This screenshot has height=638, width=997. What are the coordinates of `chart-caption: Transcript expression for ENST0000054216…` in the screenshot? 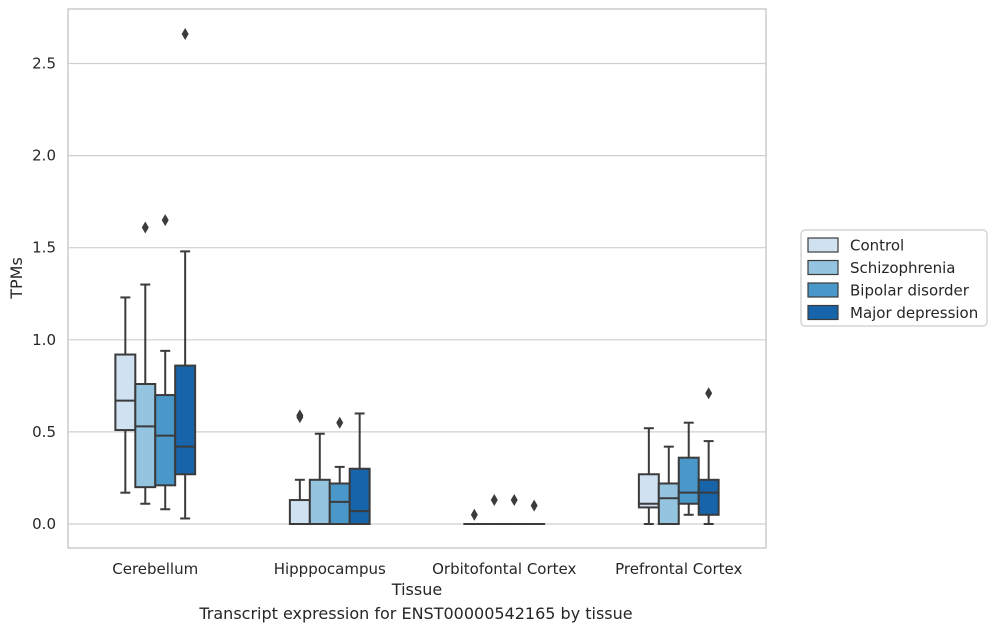 It's located at (416, 613).